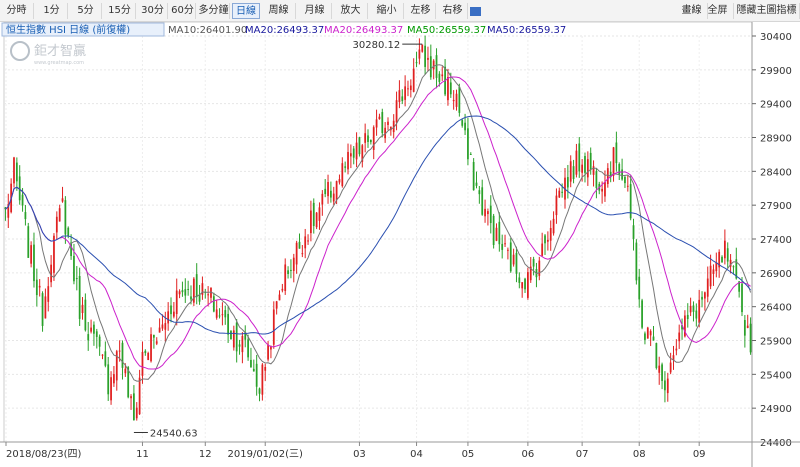 The image size is (800, 467). Describe the element at coordinates (776, 172) in the screenshot. I see `y-tick-label: 28400` at that location.